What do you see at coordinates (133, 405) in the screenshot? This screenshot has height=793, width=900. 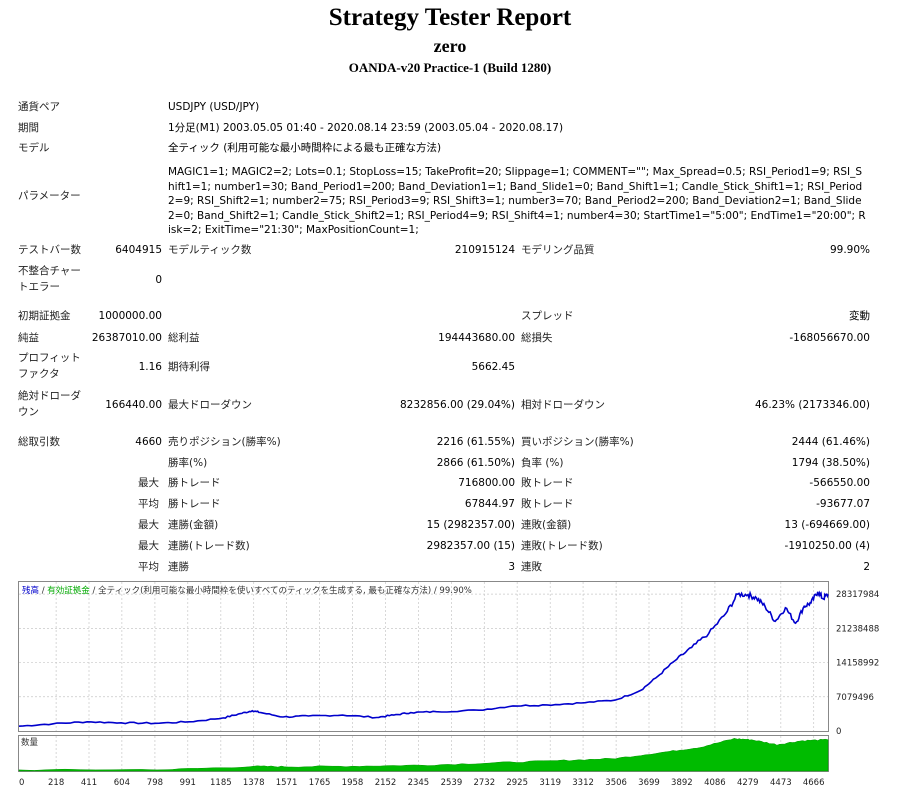 I see `abs-drawdown-value: 166440.00` at bounding box center [133, 405].